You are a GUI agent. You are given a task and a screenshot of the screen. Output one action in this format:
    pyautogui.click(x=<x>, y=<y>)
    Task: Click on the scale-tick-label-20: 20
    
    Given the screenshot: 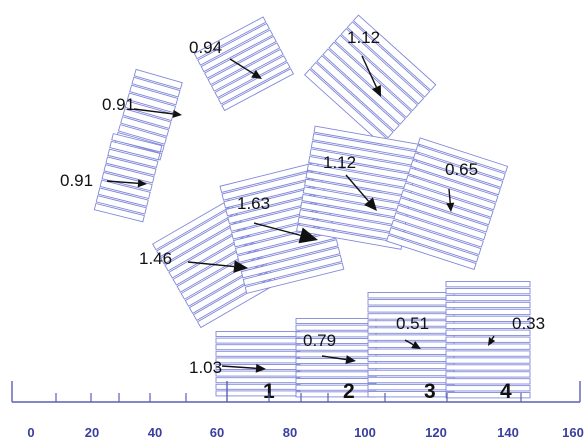 What is the action you would take?
    pyautogui.click(x=92, y=432)
    